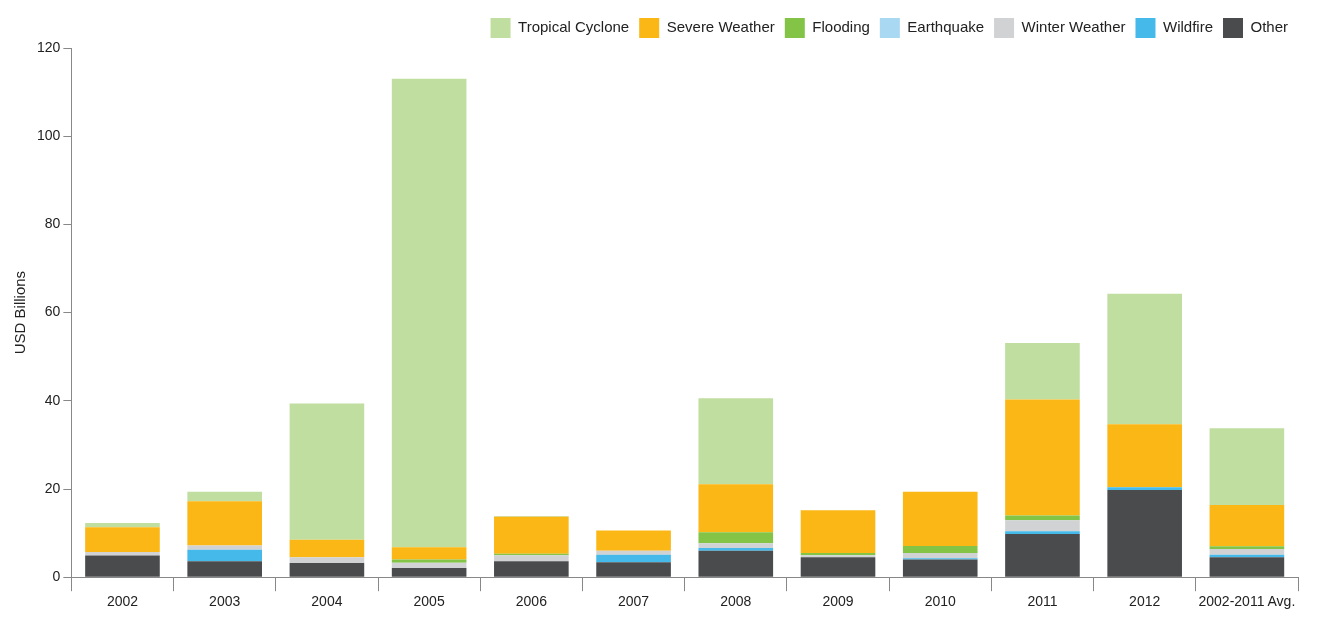 This screenshot has height=624, width=1319. What do you see at coordinates (633, 601) in the screenshot?
I see `x-tick-label: 2007` at bounding box center [633, 601].